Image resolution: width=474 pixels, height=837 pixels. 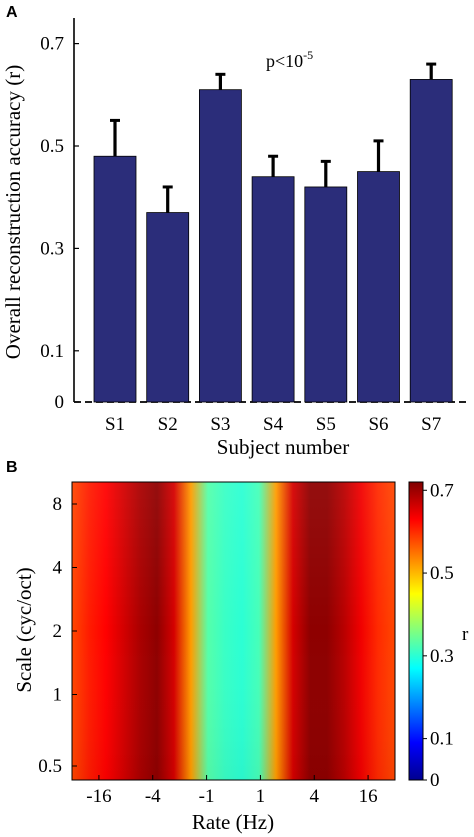 What do you see at coordinates (52, 146) in the screenshot?
I see `y-tick-label: 0.5` at bounding box center [52, 146].